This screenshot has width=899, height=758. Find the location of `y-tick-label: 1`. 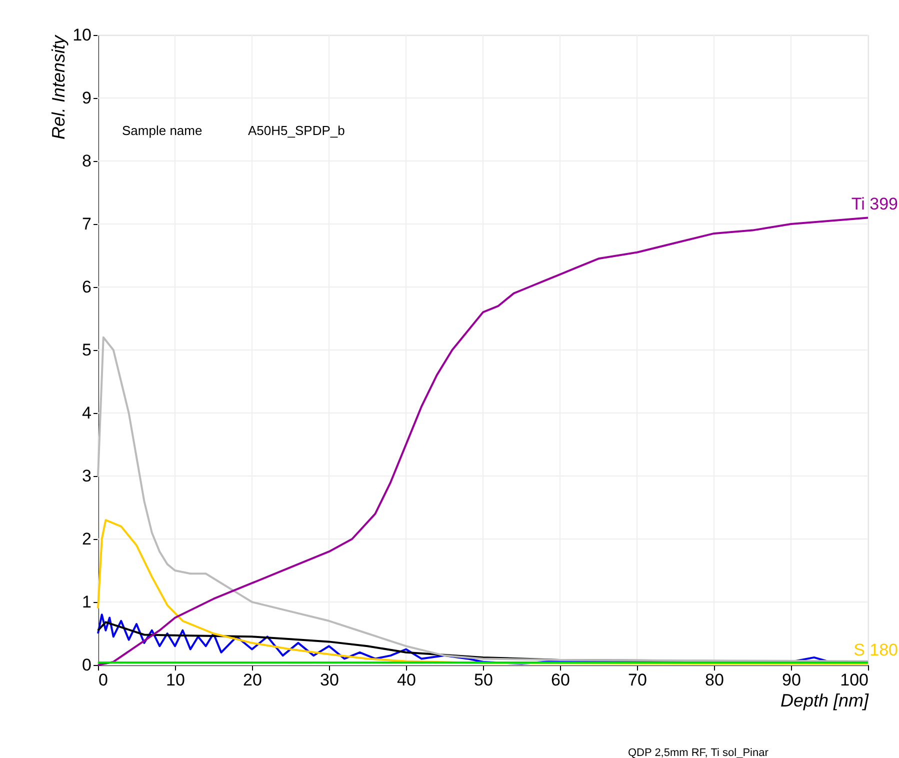

y-tick-label: 1 is located at coordinates (87, 602).